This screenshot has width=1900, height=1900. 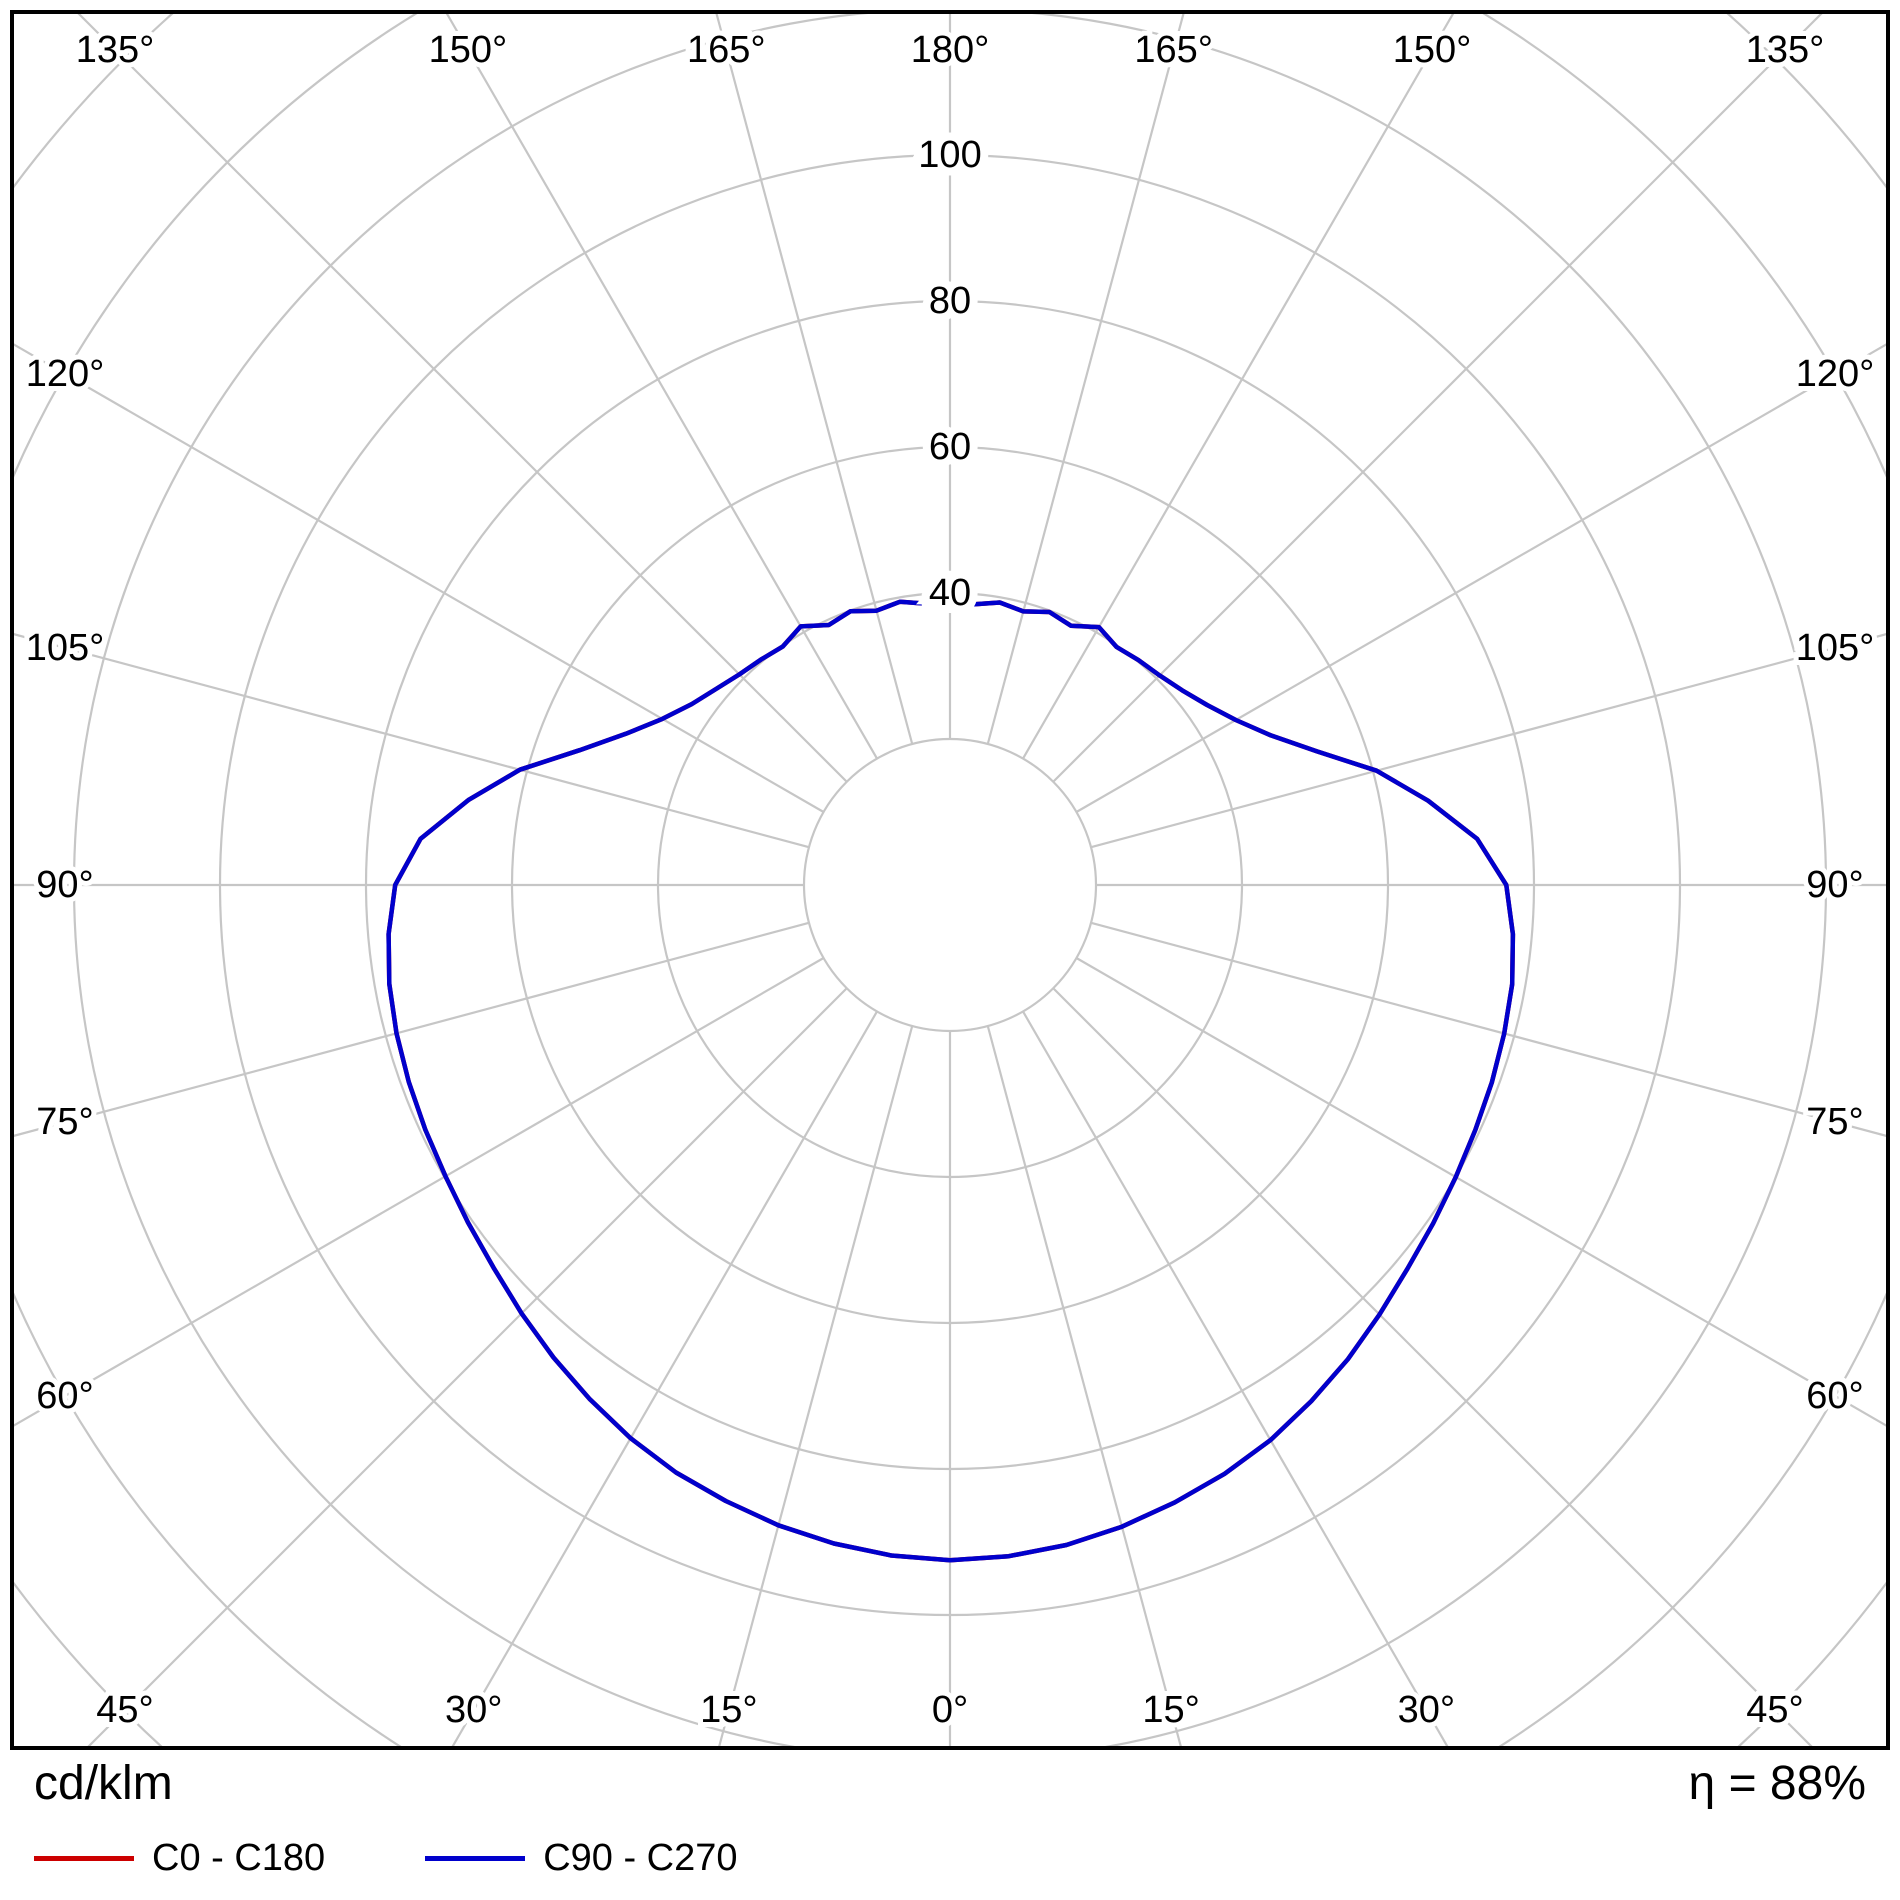 What do you see at coordinates (1834, 885) in the screenshot?
I see `angle-tick-R90: 90°` at bounding box center [1834, 885].